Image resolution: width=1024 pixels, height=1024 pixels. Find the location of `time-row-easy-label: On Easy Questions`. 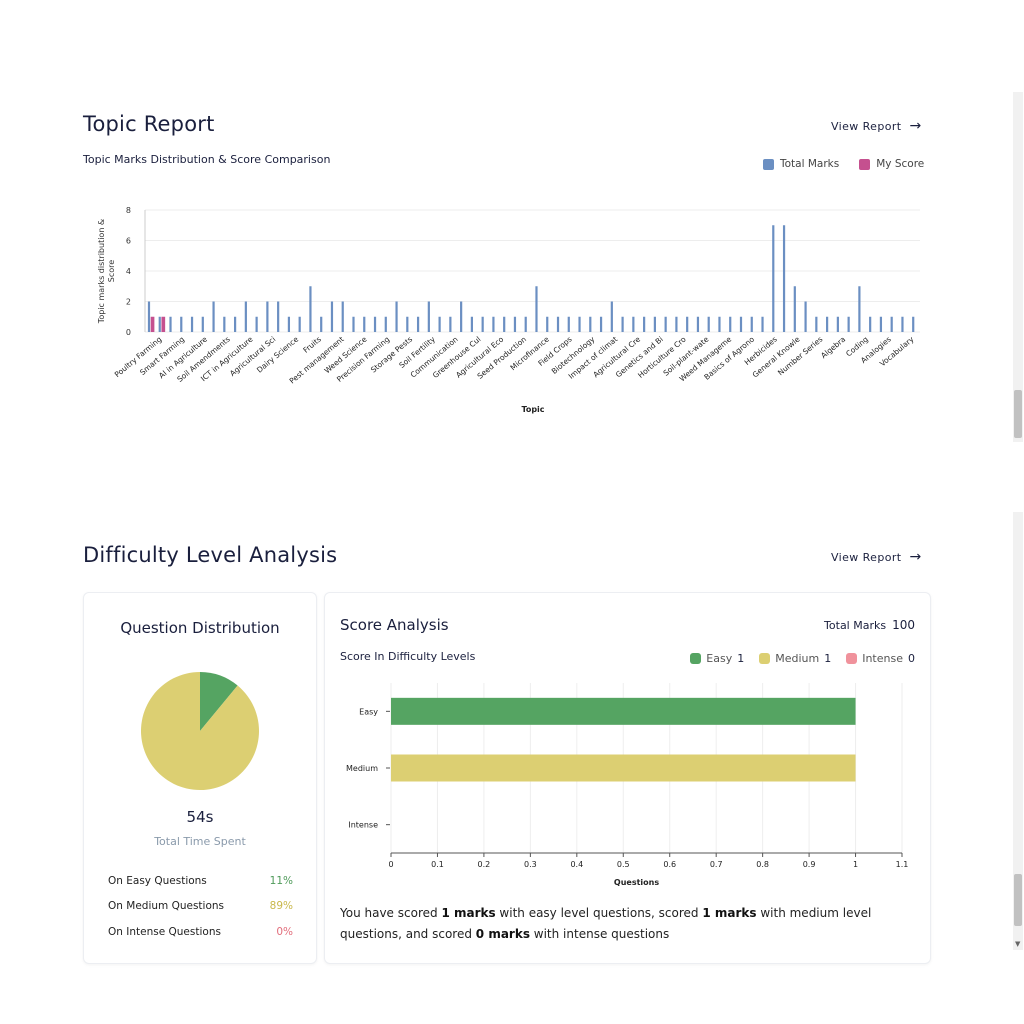

time-row-easy-label: On Easy Questions is located at coordinates (157, 881).